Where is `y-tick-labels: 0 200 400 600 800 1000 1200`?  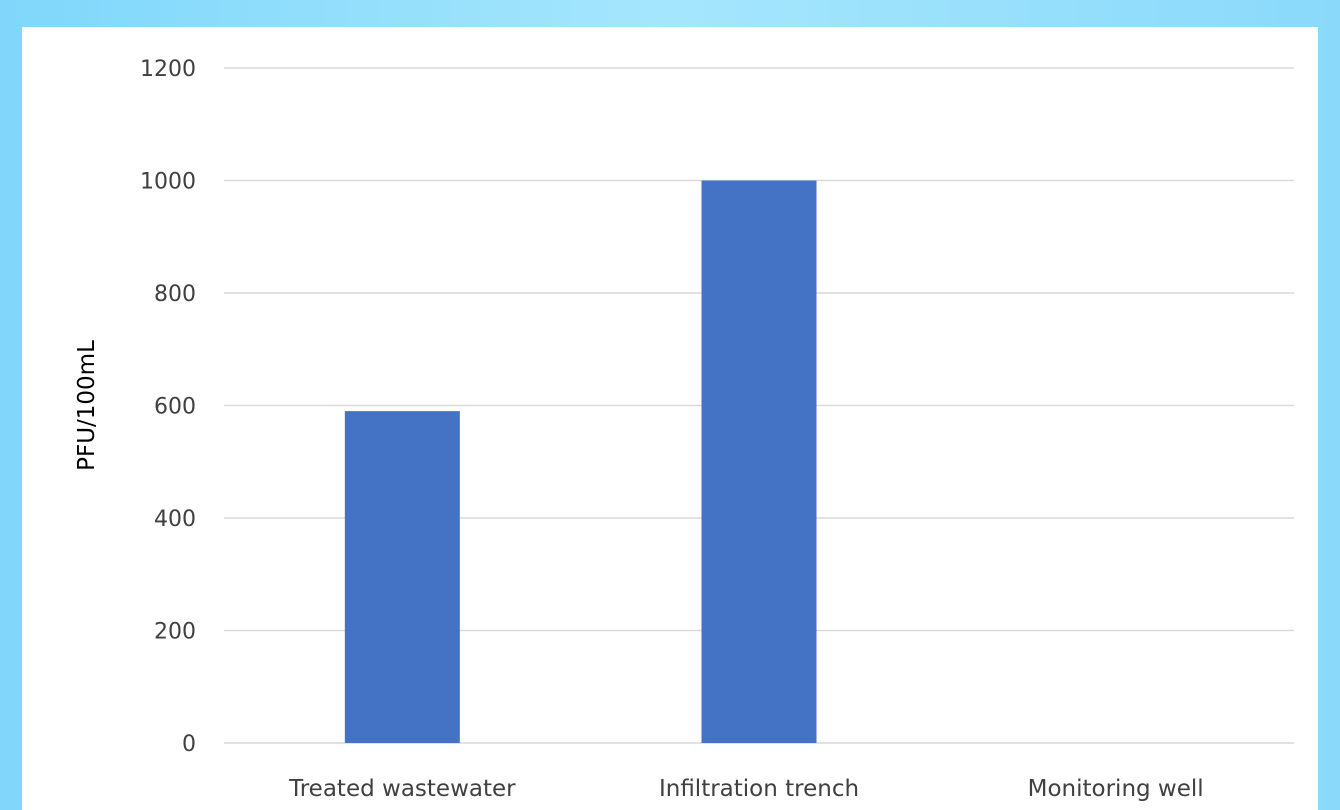
y-tick-labels: 0 200 400 600 800 1000 1200 is located at coordinates (168, 407).